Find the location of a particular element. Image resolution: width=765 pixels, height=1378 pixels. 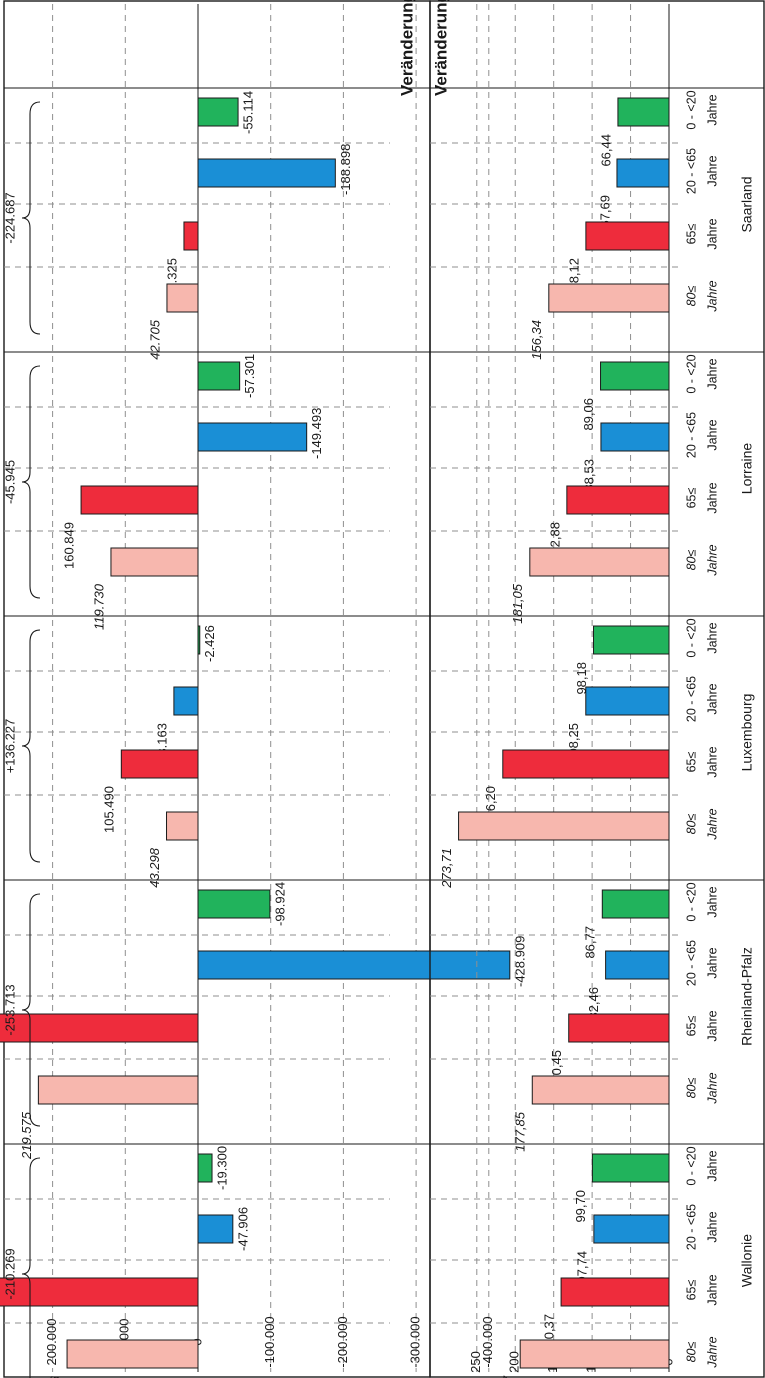

y-tick-label: -200.000 is located at coordinates (342, 1341).